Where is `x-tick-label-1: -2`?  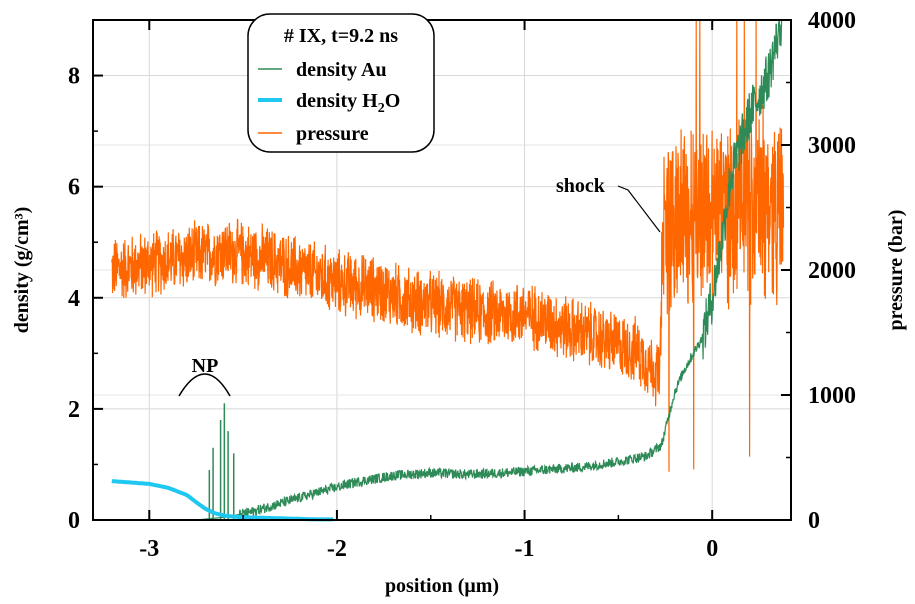
x-tick-label-1: -2 is located at coordinates (337, 549).